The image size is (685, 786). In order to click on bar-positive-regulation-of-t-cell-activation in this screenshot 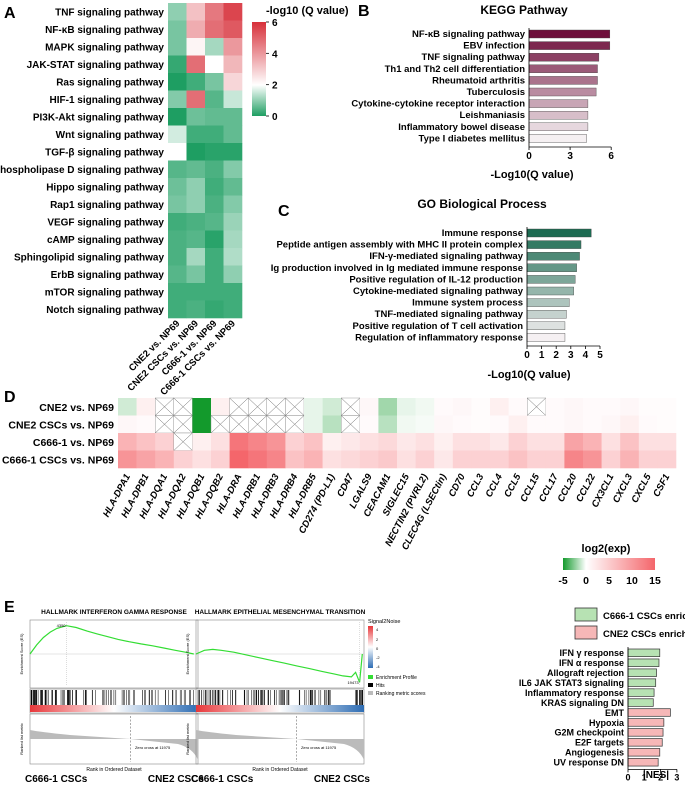, I will do `click(546, 325)`.